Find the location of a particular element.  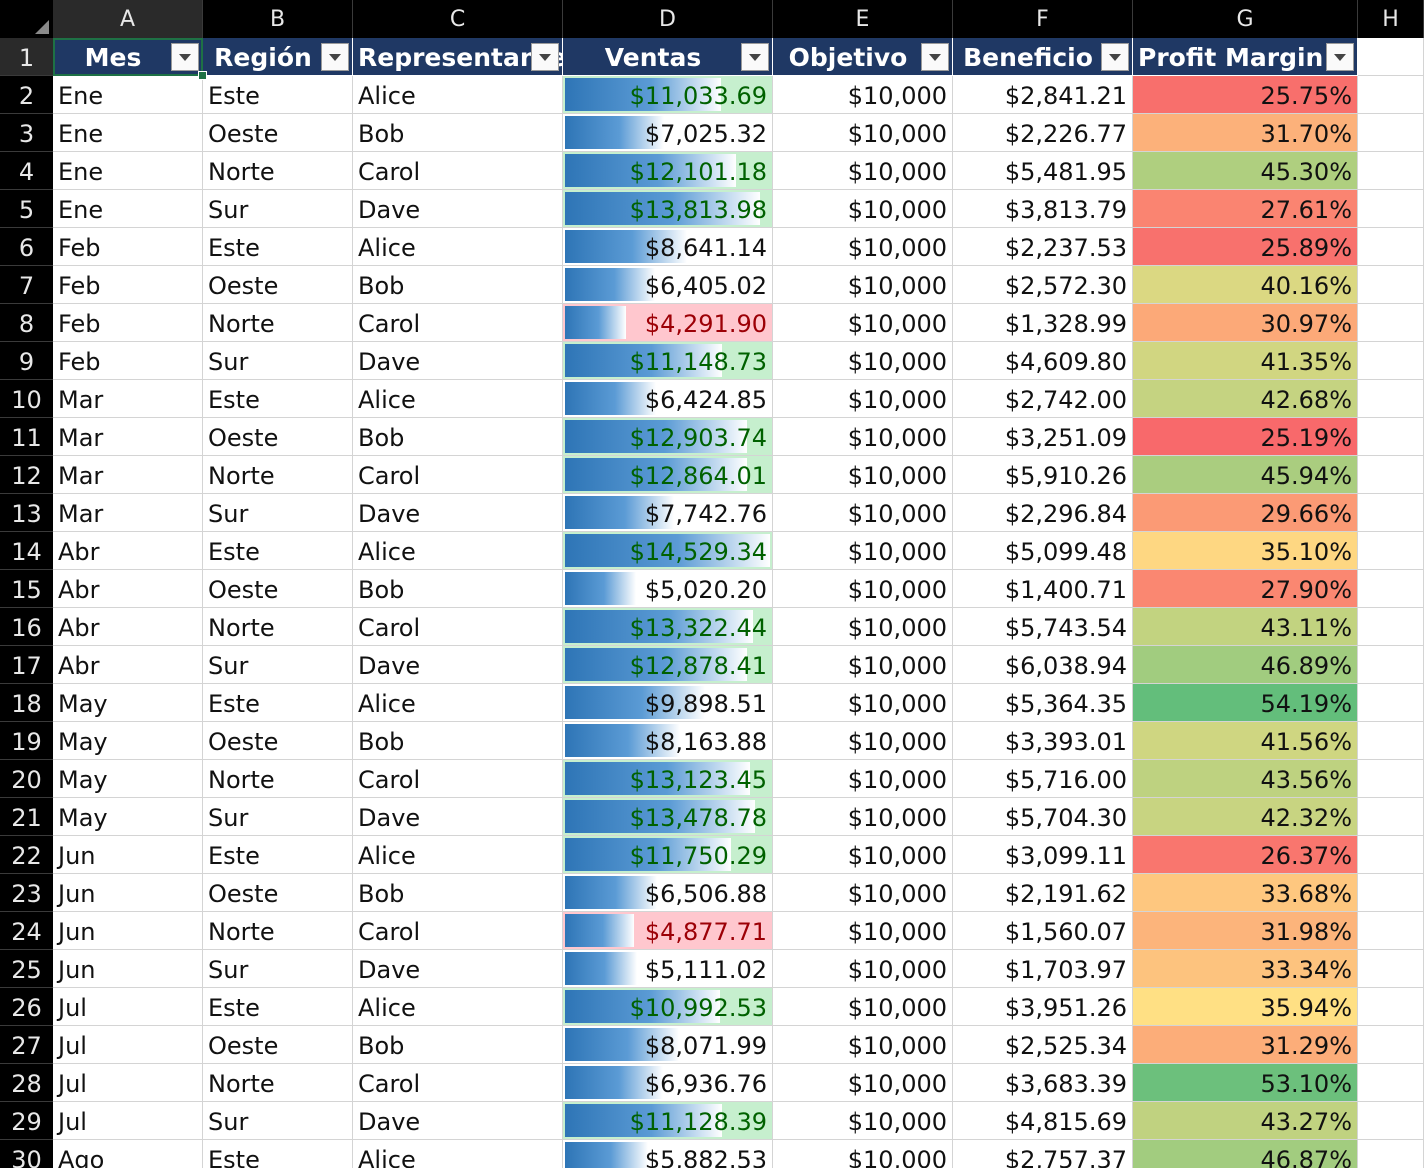

table-cell-ben: $3,393.01 is located at coordinates (1043, 741).